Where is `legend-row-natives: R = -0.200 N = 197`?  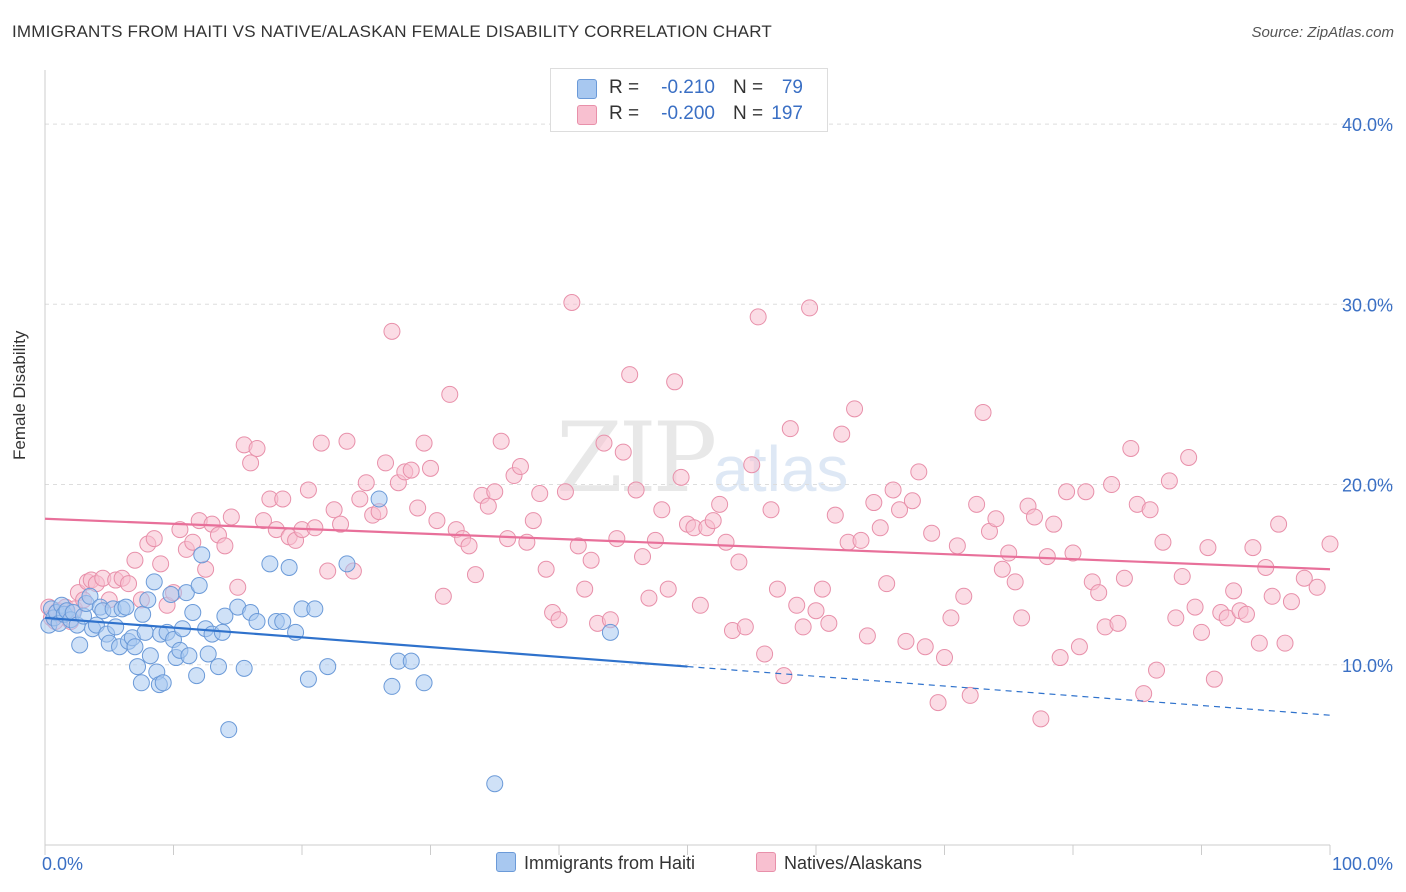
legend-row-natives: R = -0.200 N = 197 is located at coordinates (689, 114).